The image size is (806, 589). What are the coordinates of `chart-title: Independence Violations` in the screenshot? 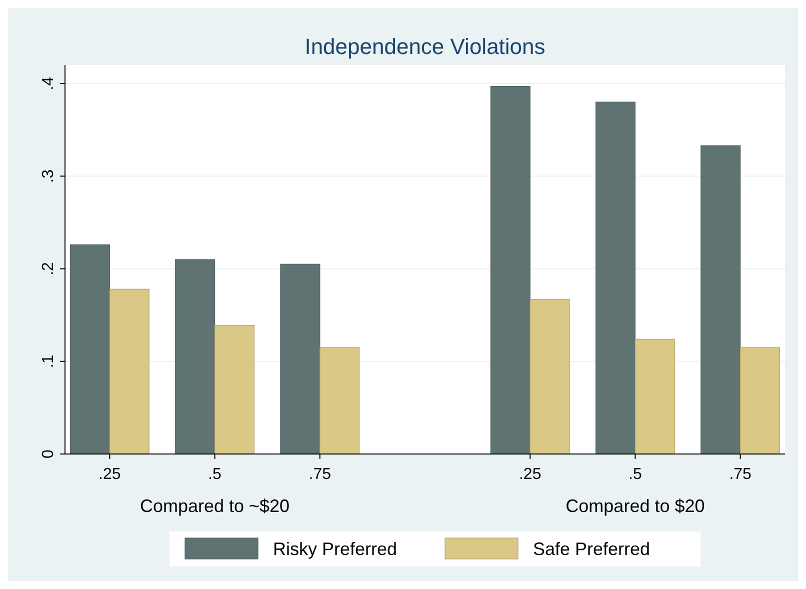 It's located at (425, 46).